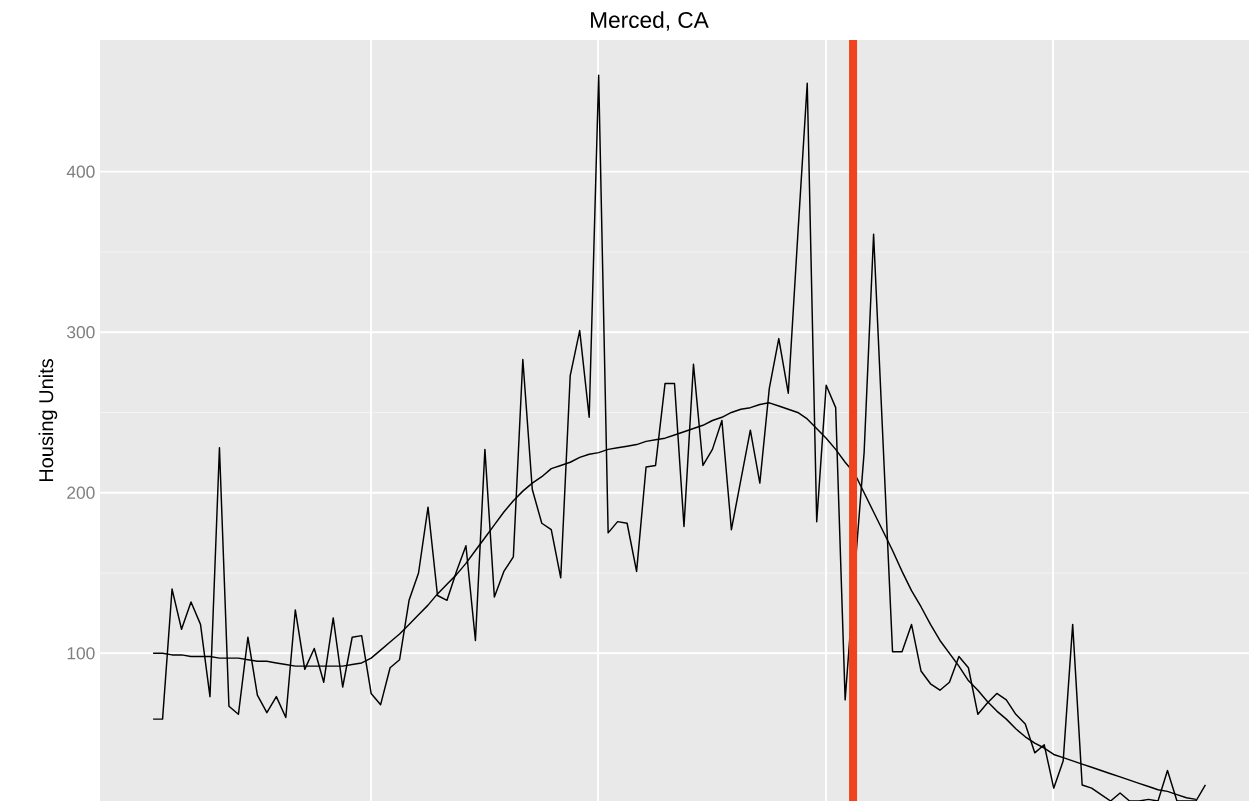 Image resolution: width=1249 pixels, height=801 pixels. I want to click on y-tick-label: 300, so click(81, 332).